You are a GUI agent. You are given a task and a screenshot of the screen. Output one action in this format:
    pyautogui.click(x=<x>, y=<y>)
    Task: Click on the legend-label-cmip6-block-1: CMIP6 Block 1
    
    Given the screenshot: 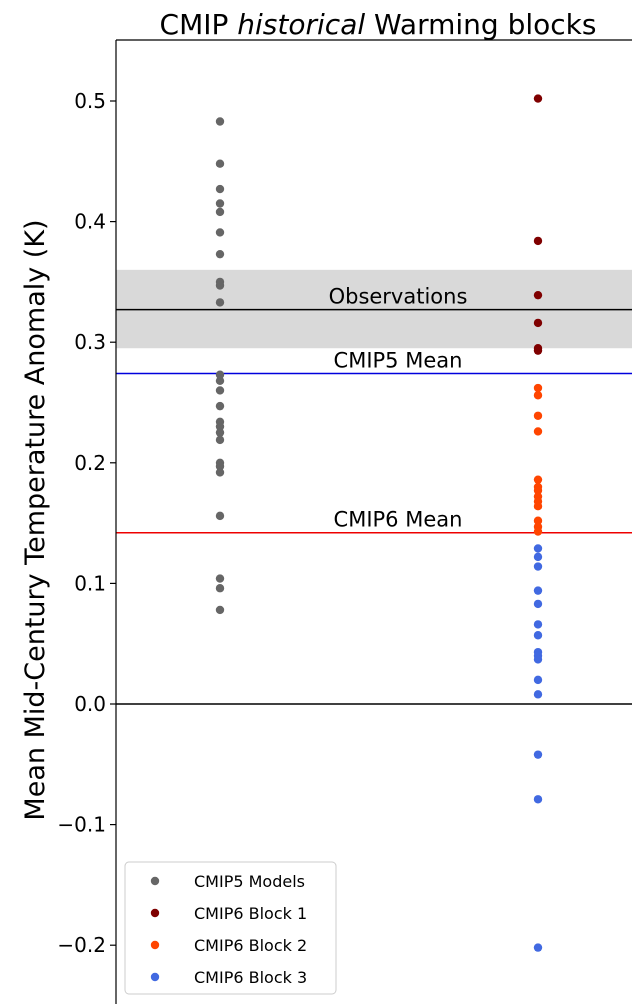 What is the action you would take?
    pyautogui.click(x=250, y=913)
    